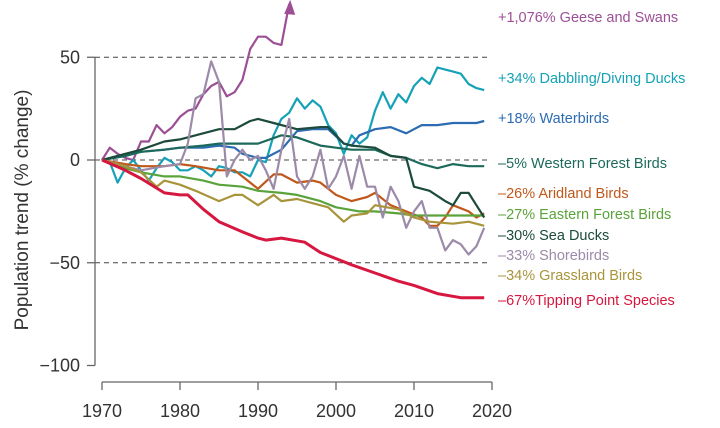 This screenshot has height=428, width=720. I want to click on x-tick-label: 2010, so click(414, 411).